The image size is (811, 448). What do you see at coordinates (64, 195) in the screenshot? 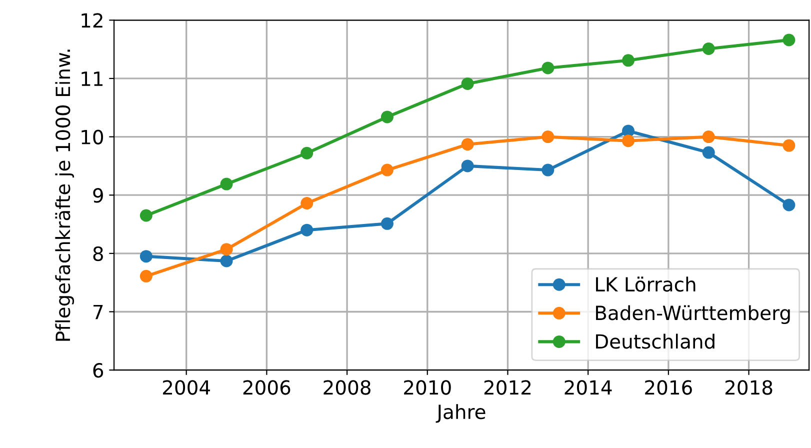
I see `y-axis-title: Pflegefachkräfte je 1000 Einw.` at bounding box center [64, 195].